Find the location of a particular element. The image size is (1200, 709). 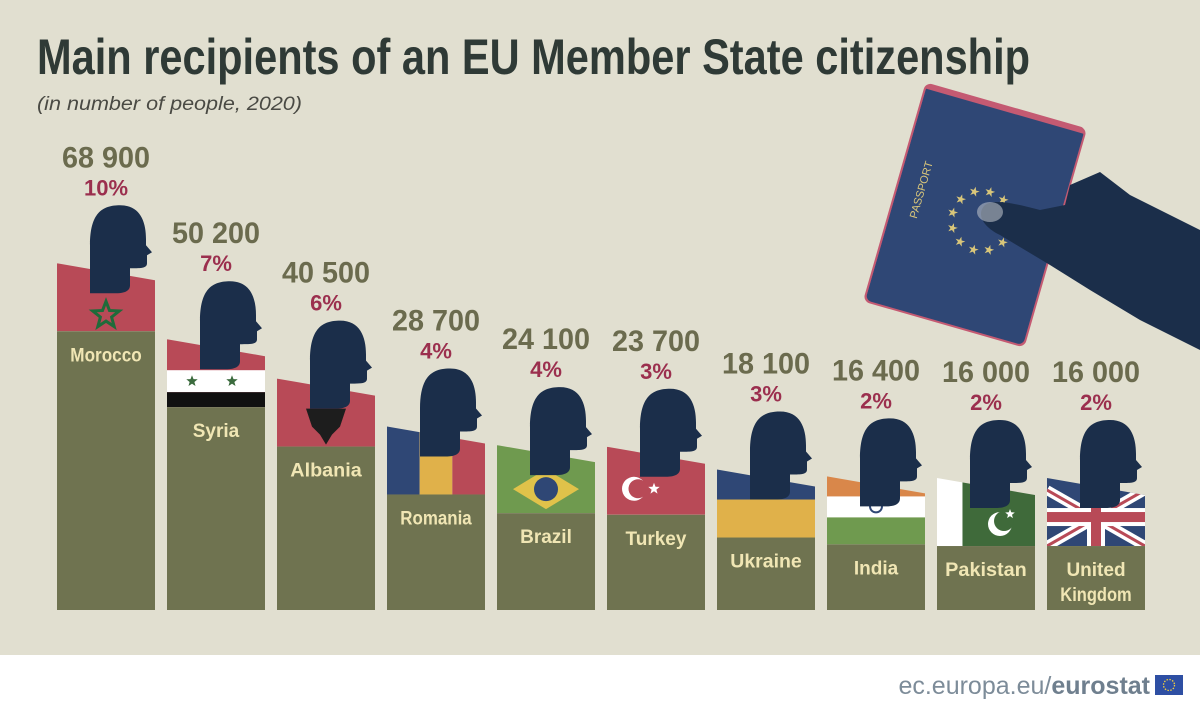

value-label: 40 500 is located at coordinates (326, 273).